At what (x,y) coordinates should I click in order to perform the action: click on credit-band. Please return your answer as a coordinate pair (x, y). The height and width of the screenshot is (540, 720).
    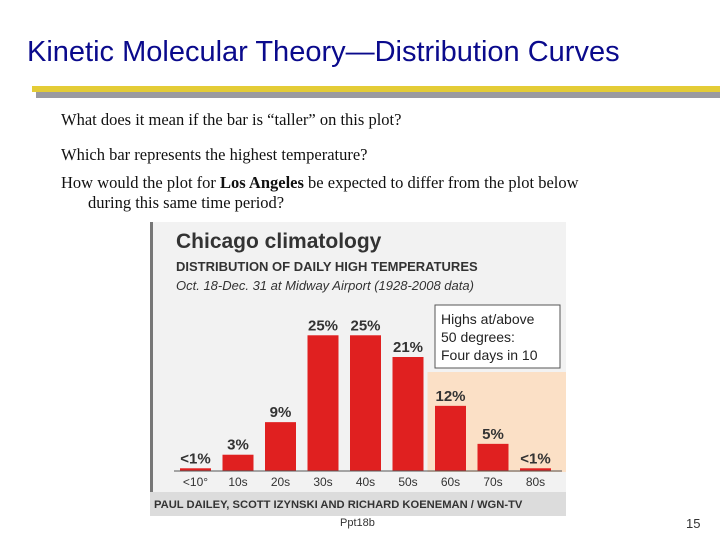
    Looking at the image, I should click on (358, 504).